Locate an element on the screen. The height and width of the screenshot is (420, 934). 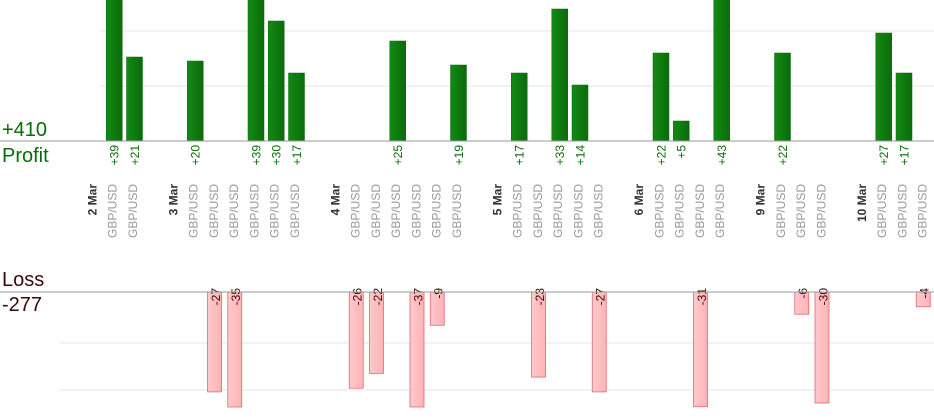
loss-value-label: -37 is located at coordinates (418, 297).